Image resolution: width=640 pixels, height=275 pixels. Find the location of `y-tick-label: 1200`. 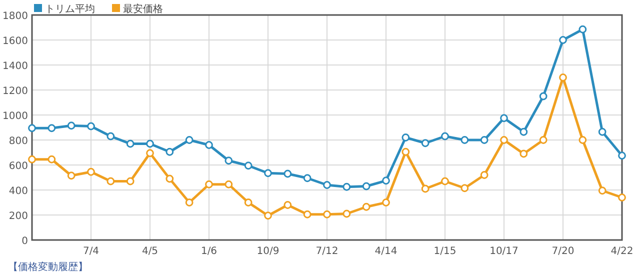

y-tick-label: 1200 is located at coordinates (15, 91).